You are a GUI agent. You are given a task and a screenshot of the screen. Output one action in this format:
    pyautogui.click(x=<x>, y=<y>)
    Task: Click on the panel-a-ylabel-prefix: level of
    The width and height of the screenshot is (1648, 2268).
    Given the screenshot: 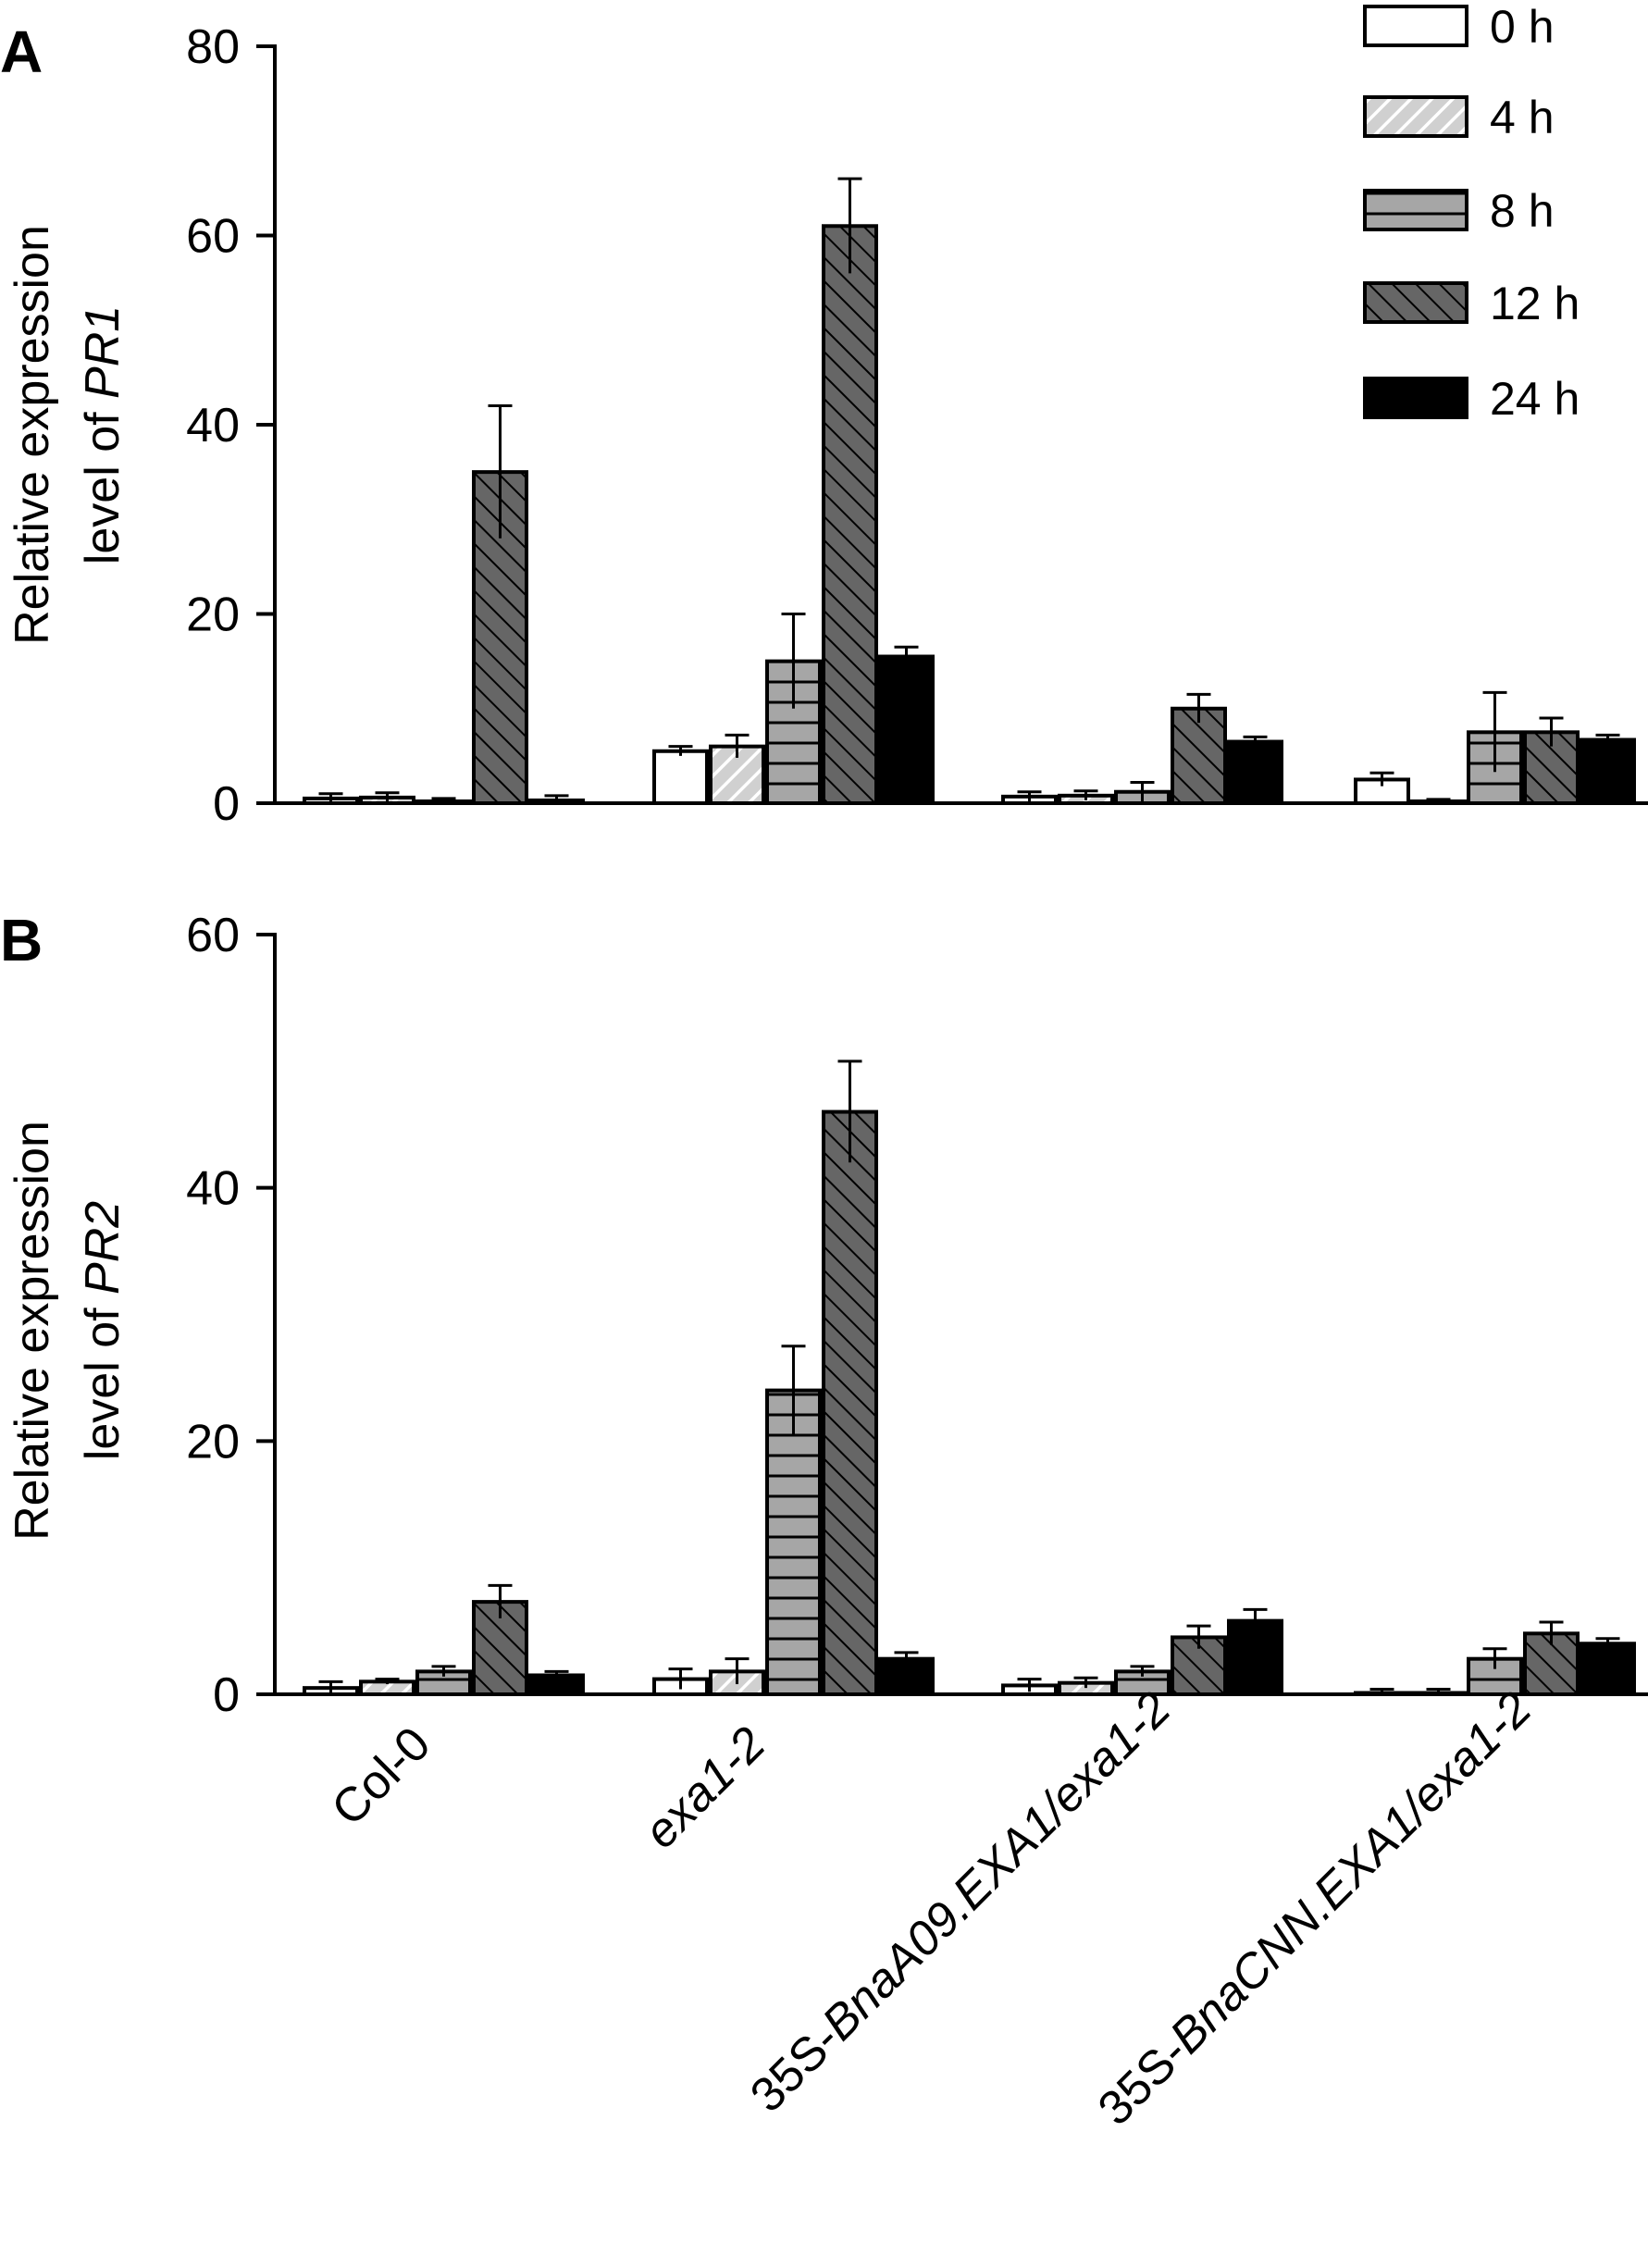 What is the action you would take?
    pyautogui.click(x=103, y=481)
    